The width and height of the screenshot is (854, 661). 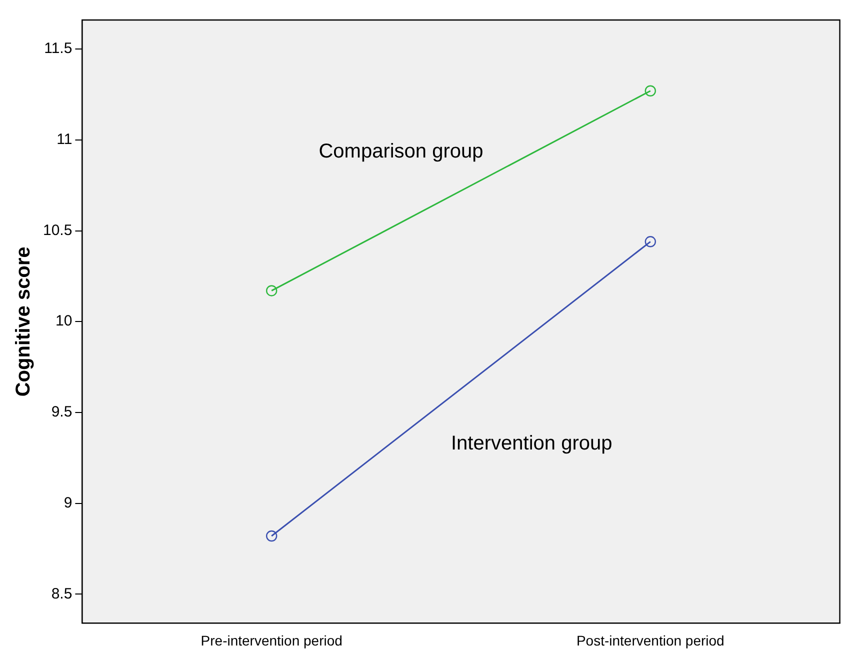 I want to click on y-tick-label: 9, so click(x=68, y=503).